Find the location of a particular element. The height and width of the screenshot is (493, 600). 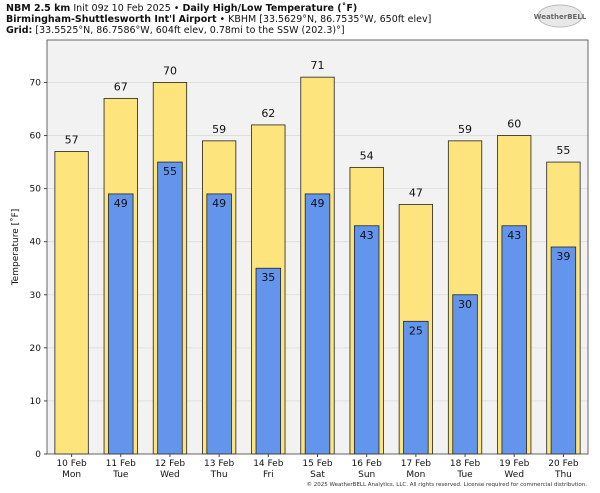

x-tick-weekday: Sun is located at coordinates (366, 475).